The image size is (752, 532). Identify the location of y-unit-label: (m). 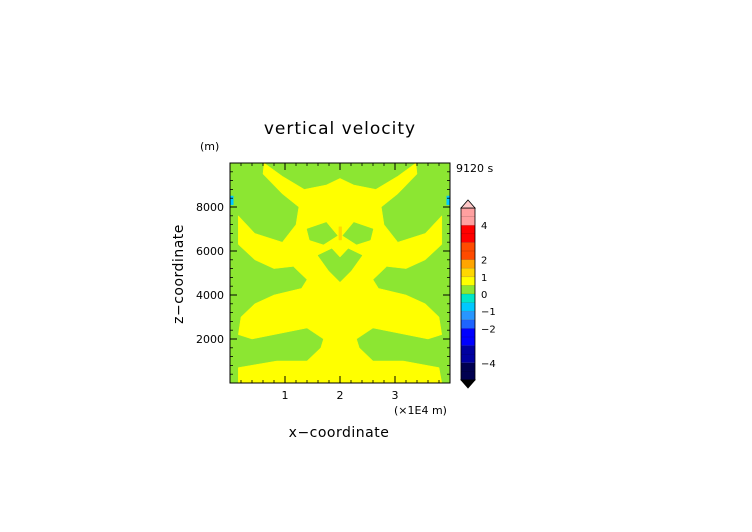
(209, 146).